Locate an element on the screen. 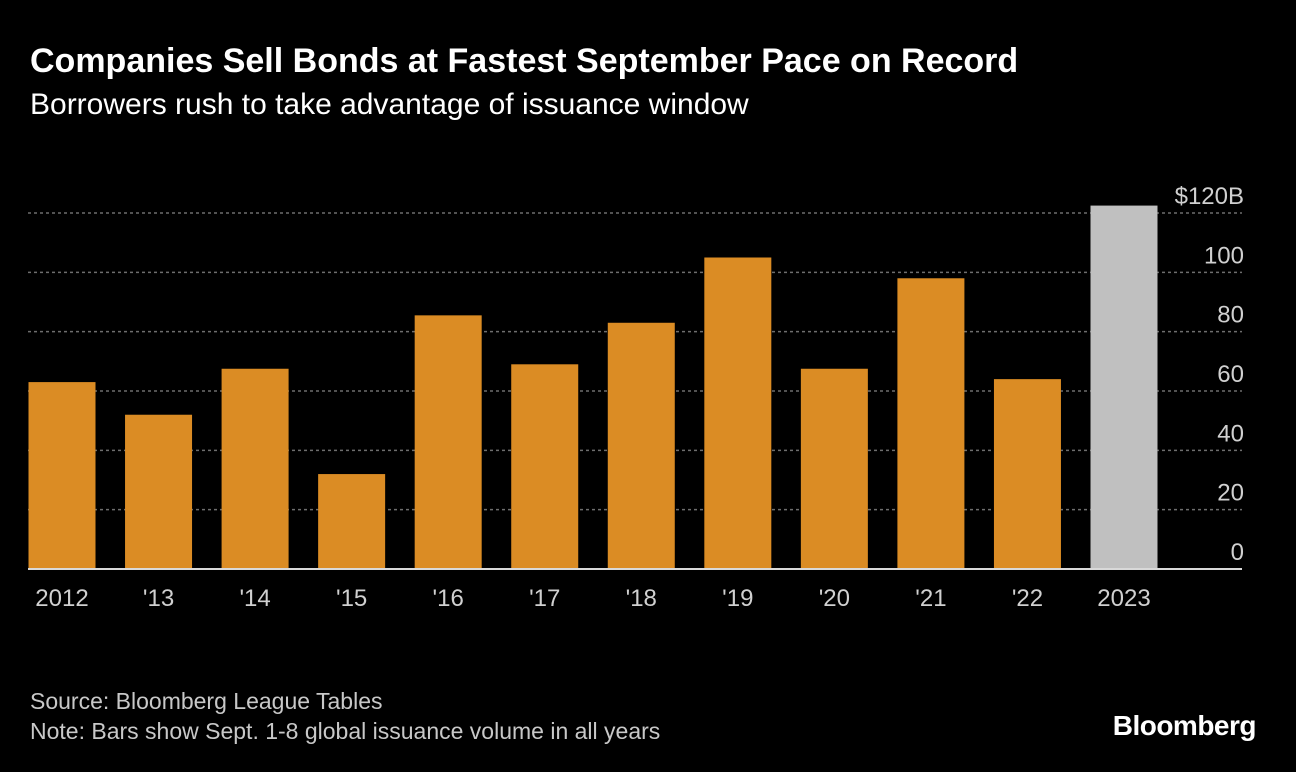 The image size is (1296, 772). y-tick-label: 100 is located at coordinates (1224, 255).